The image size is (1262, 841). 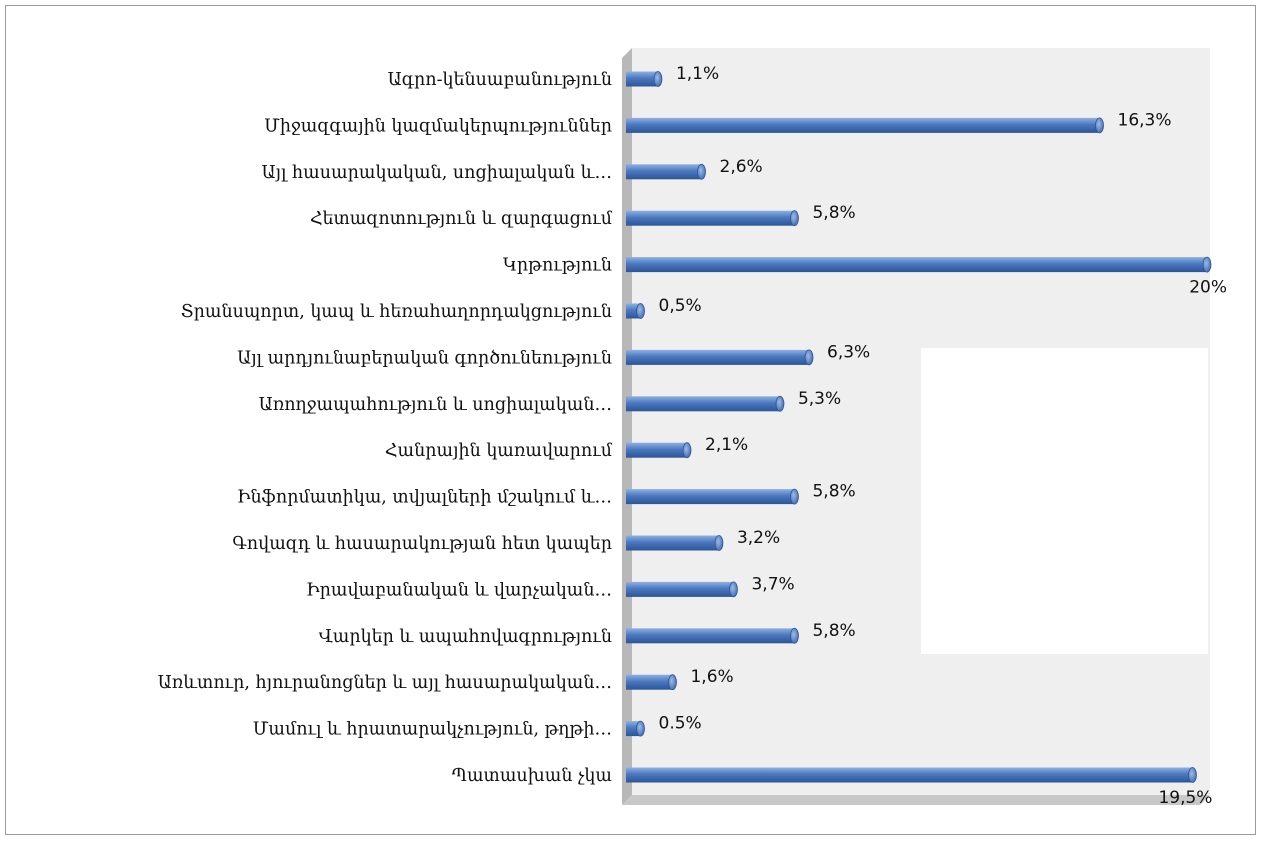 I want to click on category-label: Պատասխան չկա, so click(x=532, y=776).